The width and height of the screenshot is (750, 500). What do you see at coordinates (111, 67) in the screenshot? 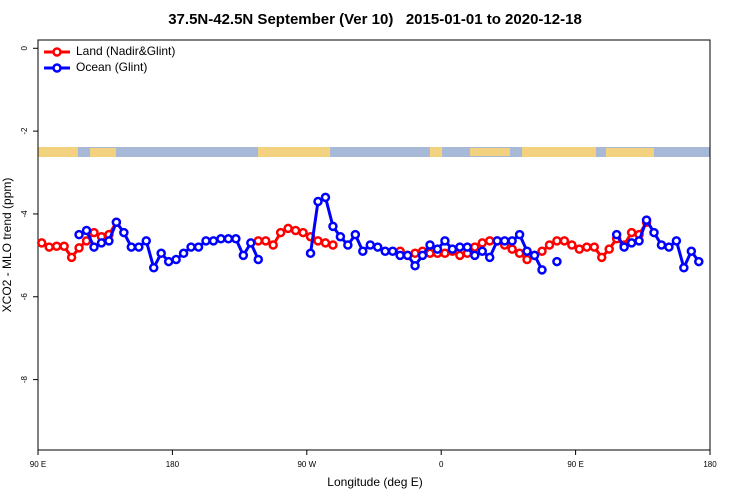
I see `legend-label: Ocean (Glint)` at bounding box center [111, 67].